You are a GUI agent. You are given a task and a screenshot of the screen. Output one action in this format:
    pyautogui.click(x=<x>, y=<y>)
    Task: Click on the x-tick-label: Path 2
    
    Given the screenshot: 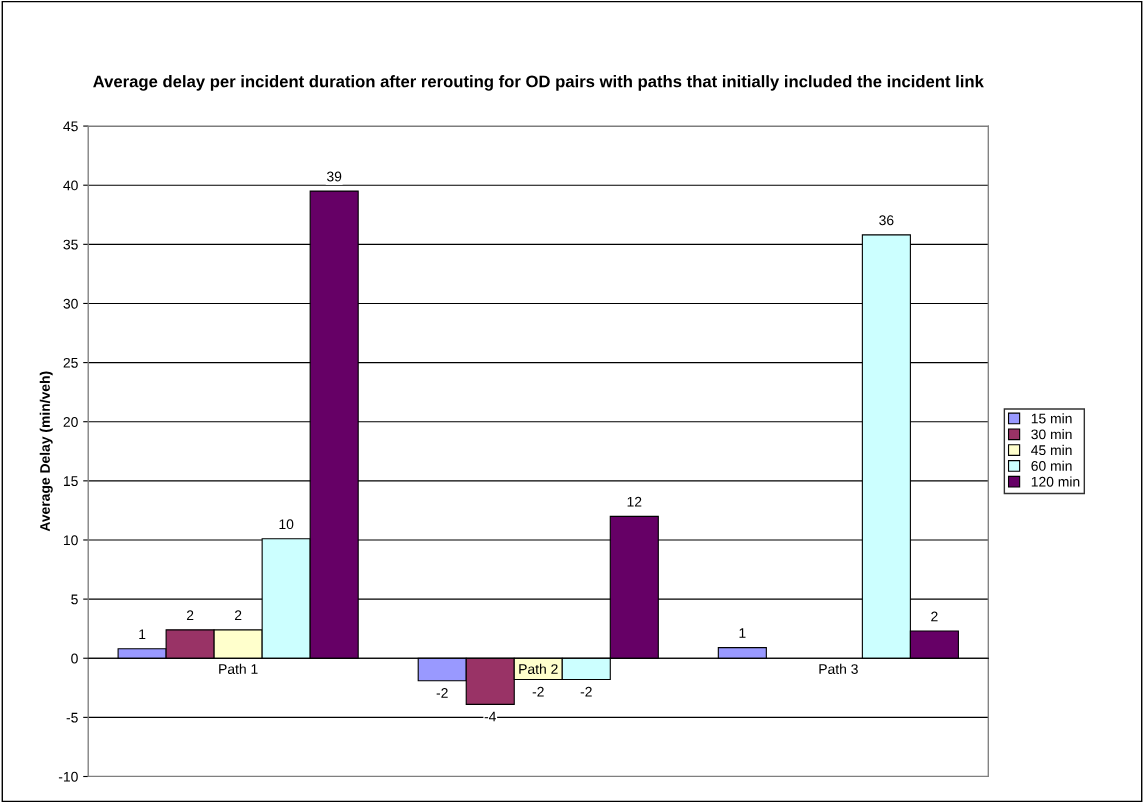 What is the action you would take?
    pyautogui.click(x=538, y=668)
    